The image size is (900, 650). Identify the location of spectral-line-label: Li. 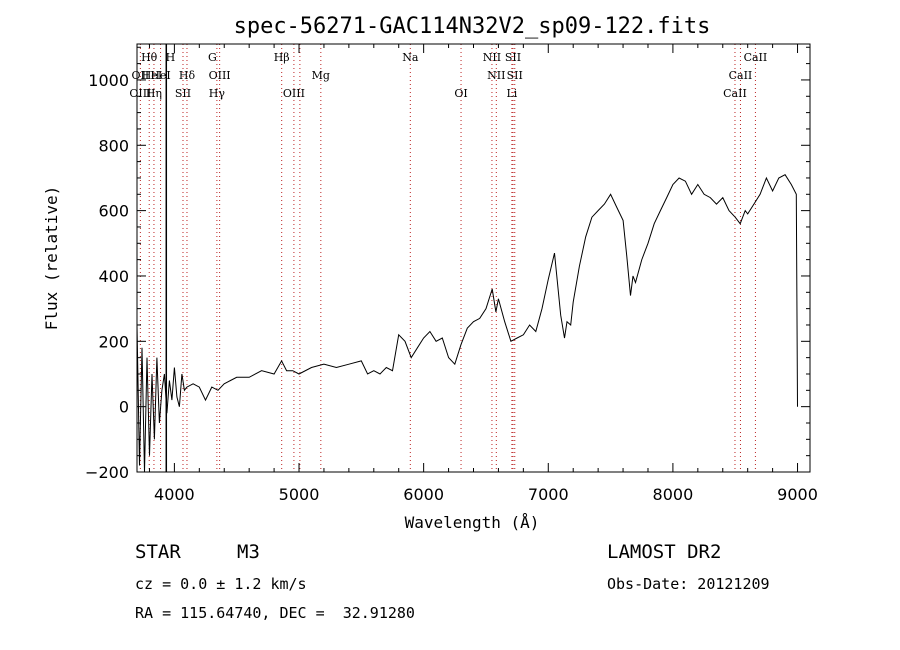
(511, 93).